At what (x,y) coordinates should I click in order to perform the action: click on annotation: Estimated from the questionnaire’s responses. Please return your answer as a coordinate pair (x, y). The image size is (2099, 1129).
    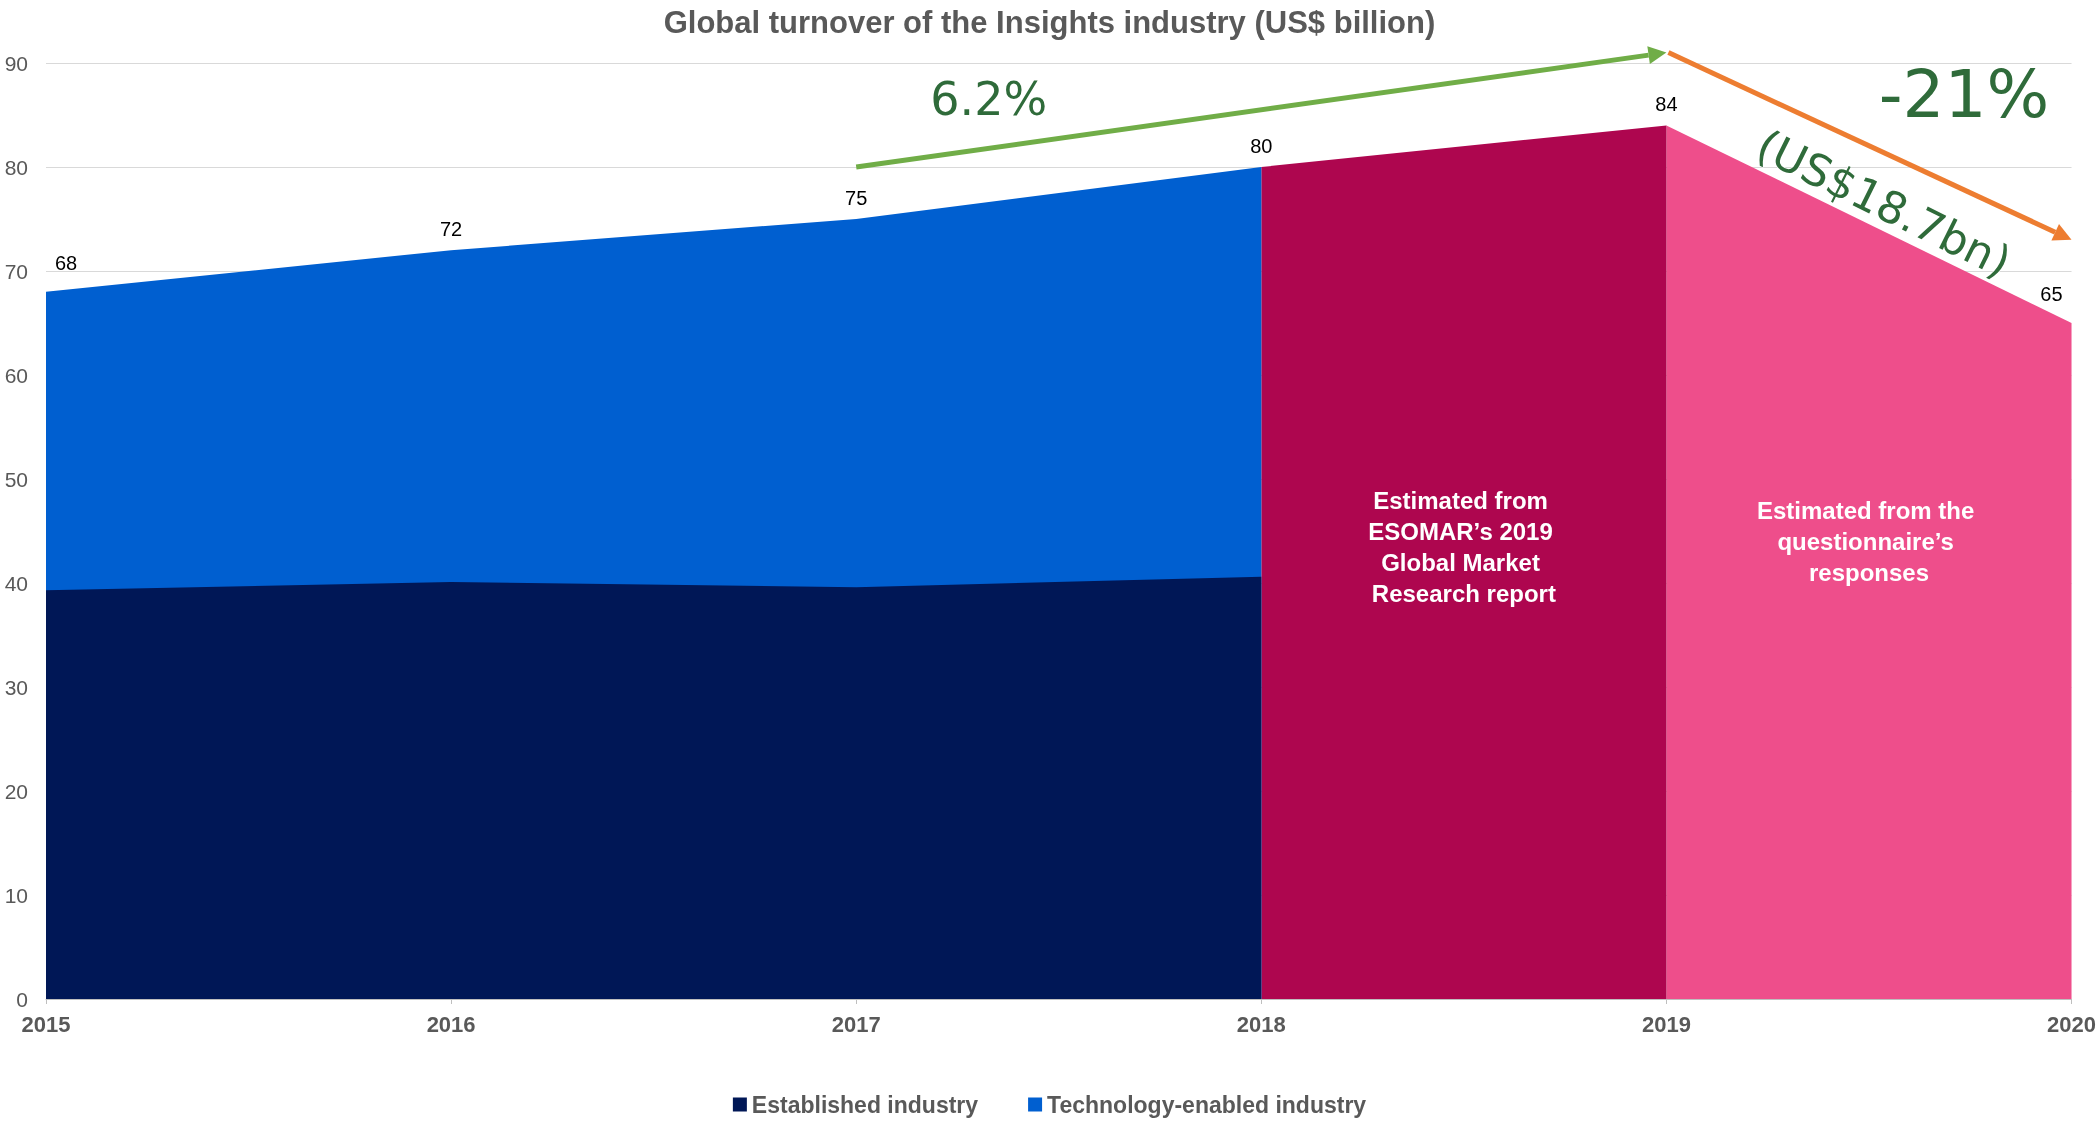
    Looking at the image, I should click on (1868, 541).